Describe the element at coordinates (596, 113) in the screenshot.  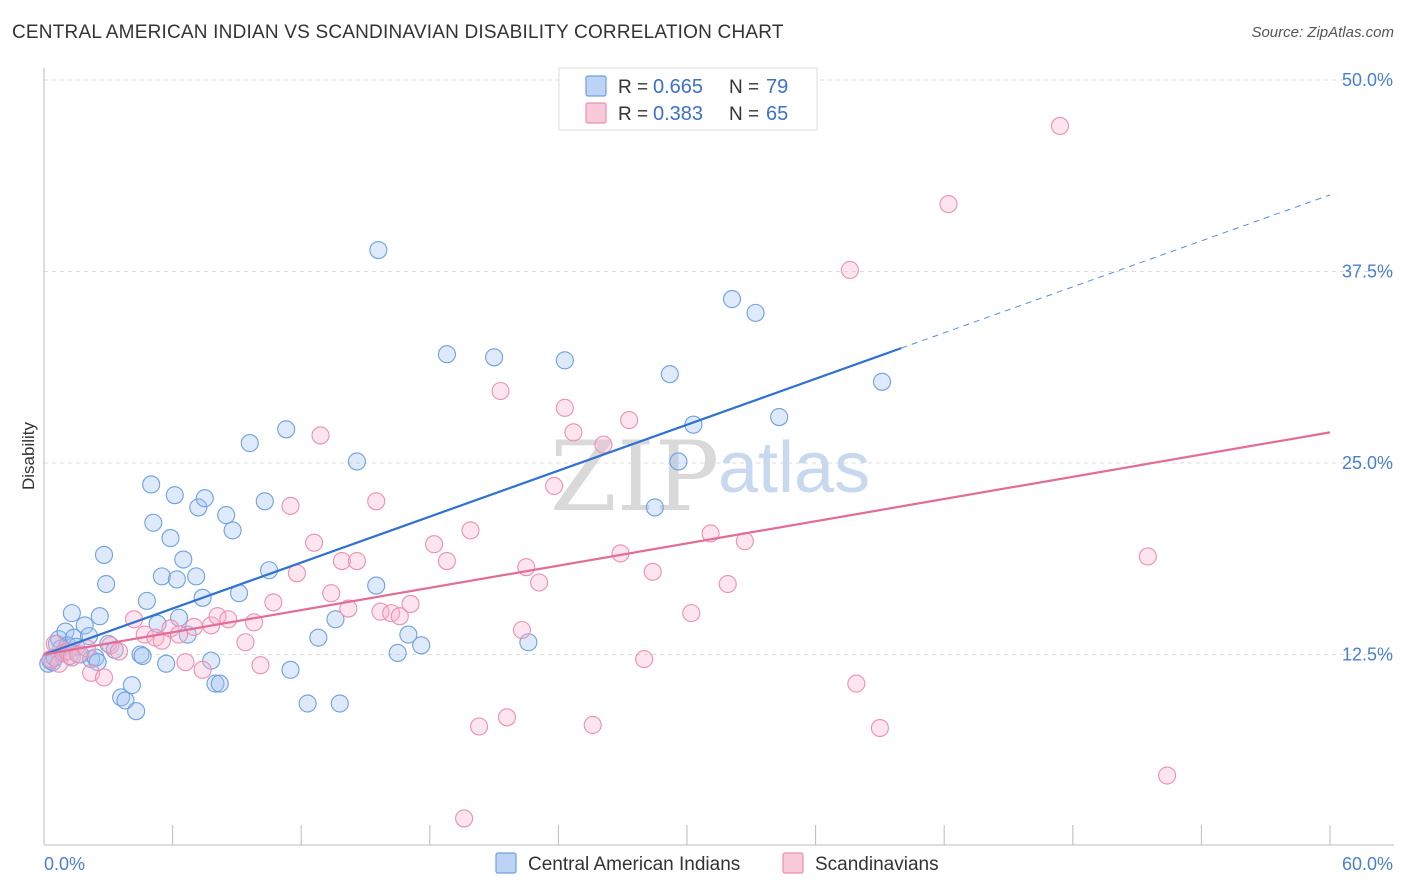
I see `legend-swatch-pink` at that location.